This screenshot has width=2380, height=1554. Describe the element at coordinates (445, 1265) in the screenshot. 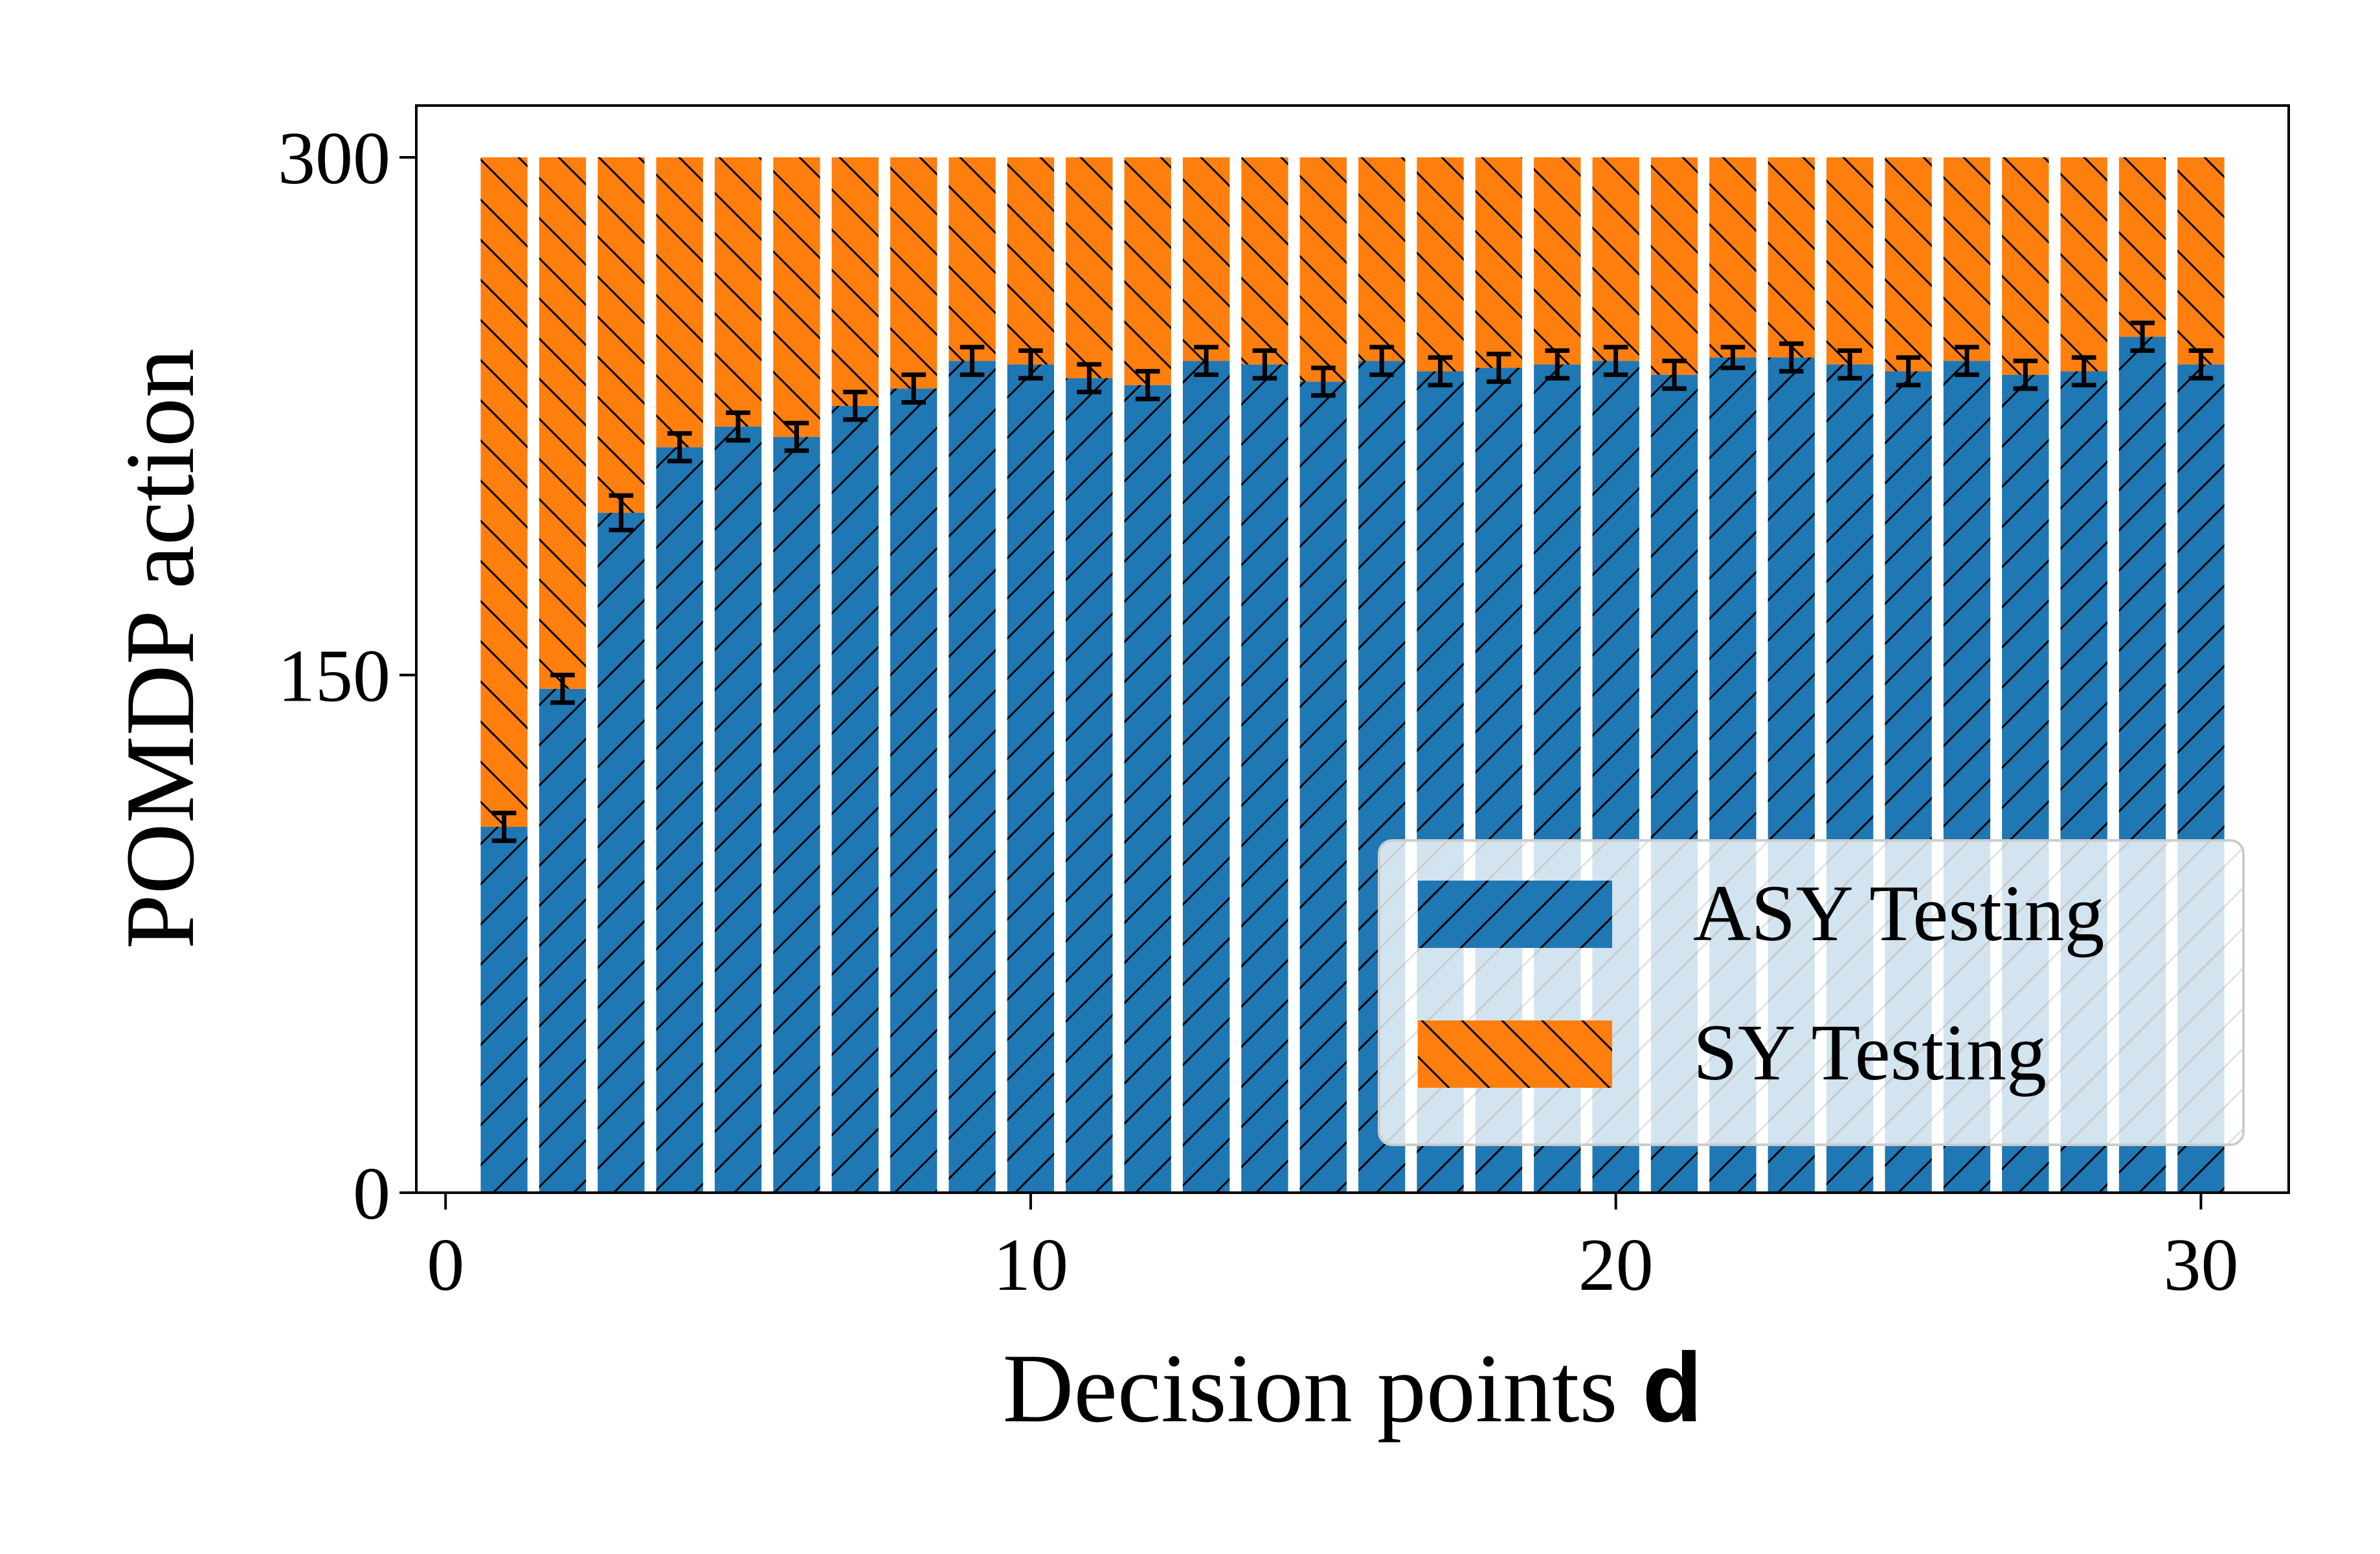

I see `x-tick-label-0: 0` at that location.